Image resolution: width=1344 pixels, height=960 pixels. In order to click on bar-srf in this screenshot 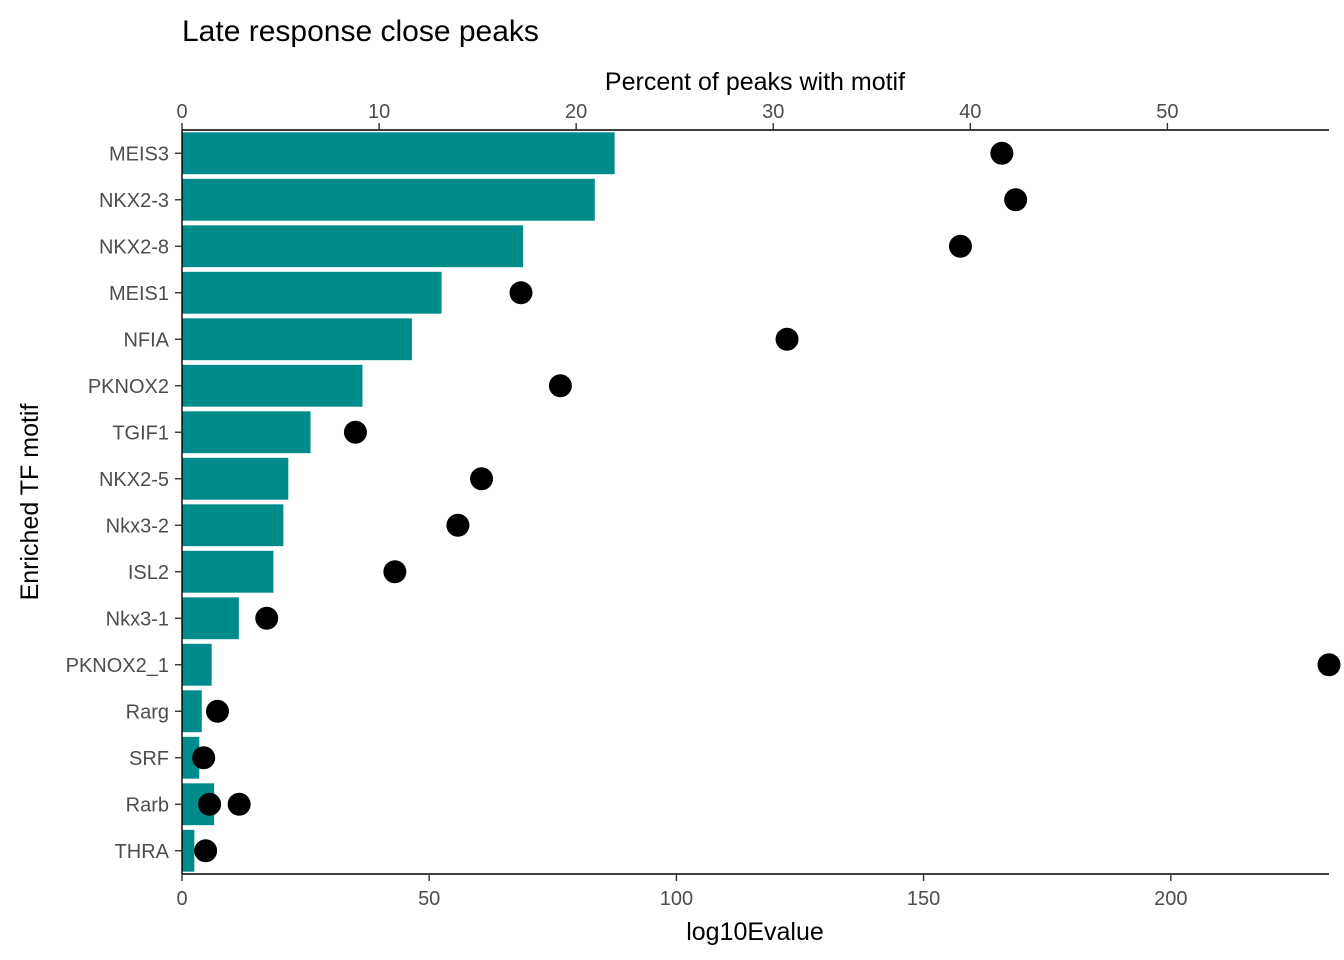, I will do `click(191, 757)`.